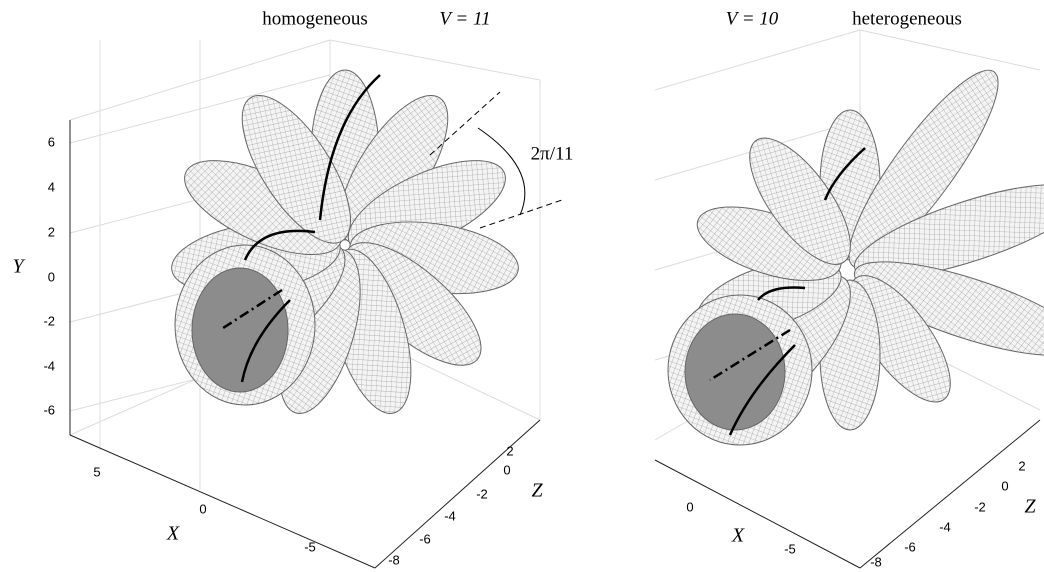 This screenshot has height=572, width=1044. Describe the element at coordinates (96, 471) in the screenshot. I see `tick-label: 5` at that location.